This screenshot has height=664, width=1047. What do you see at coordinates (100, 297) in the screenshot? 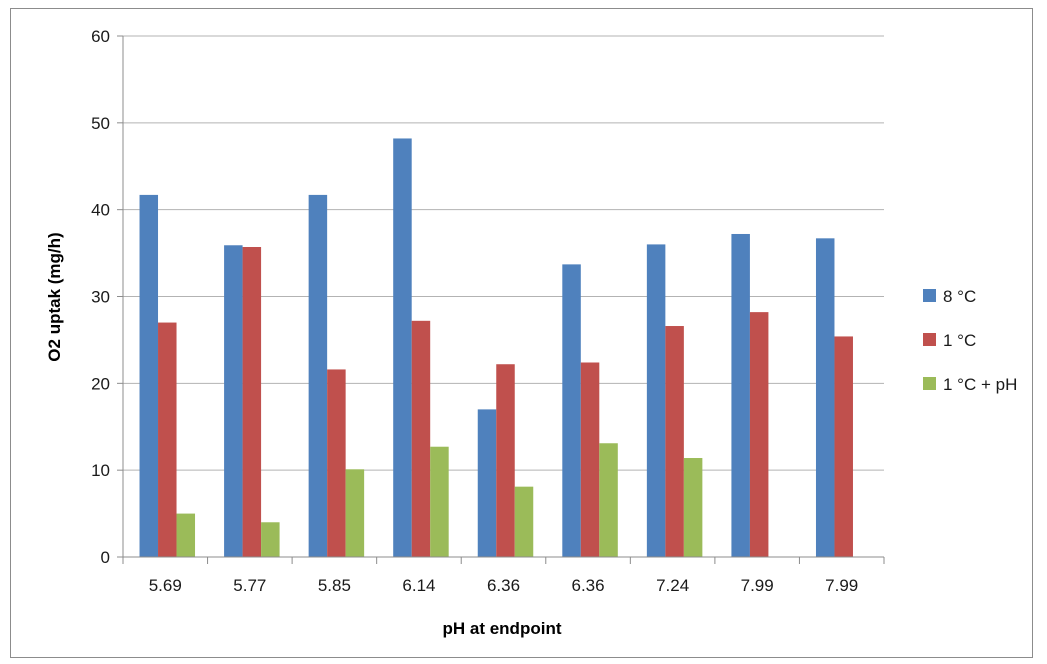
I see `y-tick-label: 30` at bounding box center [100, 297].